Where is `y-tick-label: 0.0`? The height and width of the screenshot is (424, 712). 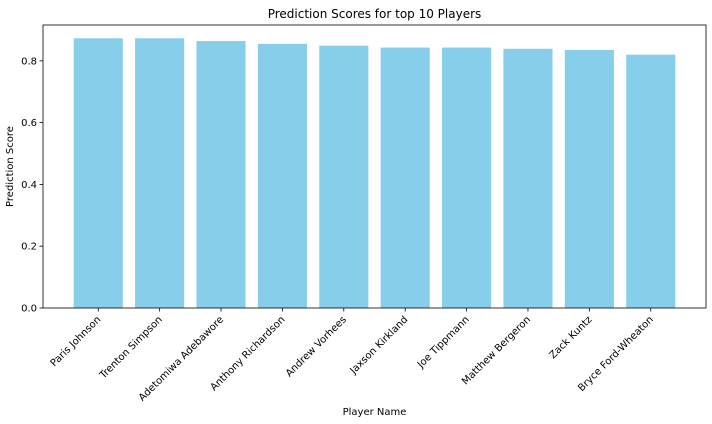
y-tick-label: 0.0 is located at coordinates (29, 309).